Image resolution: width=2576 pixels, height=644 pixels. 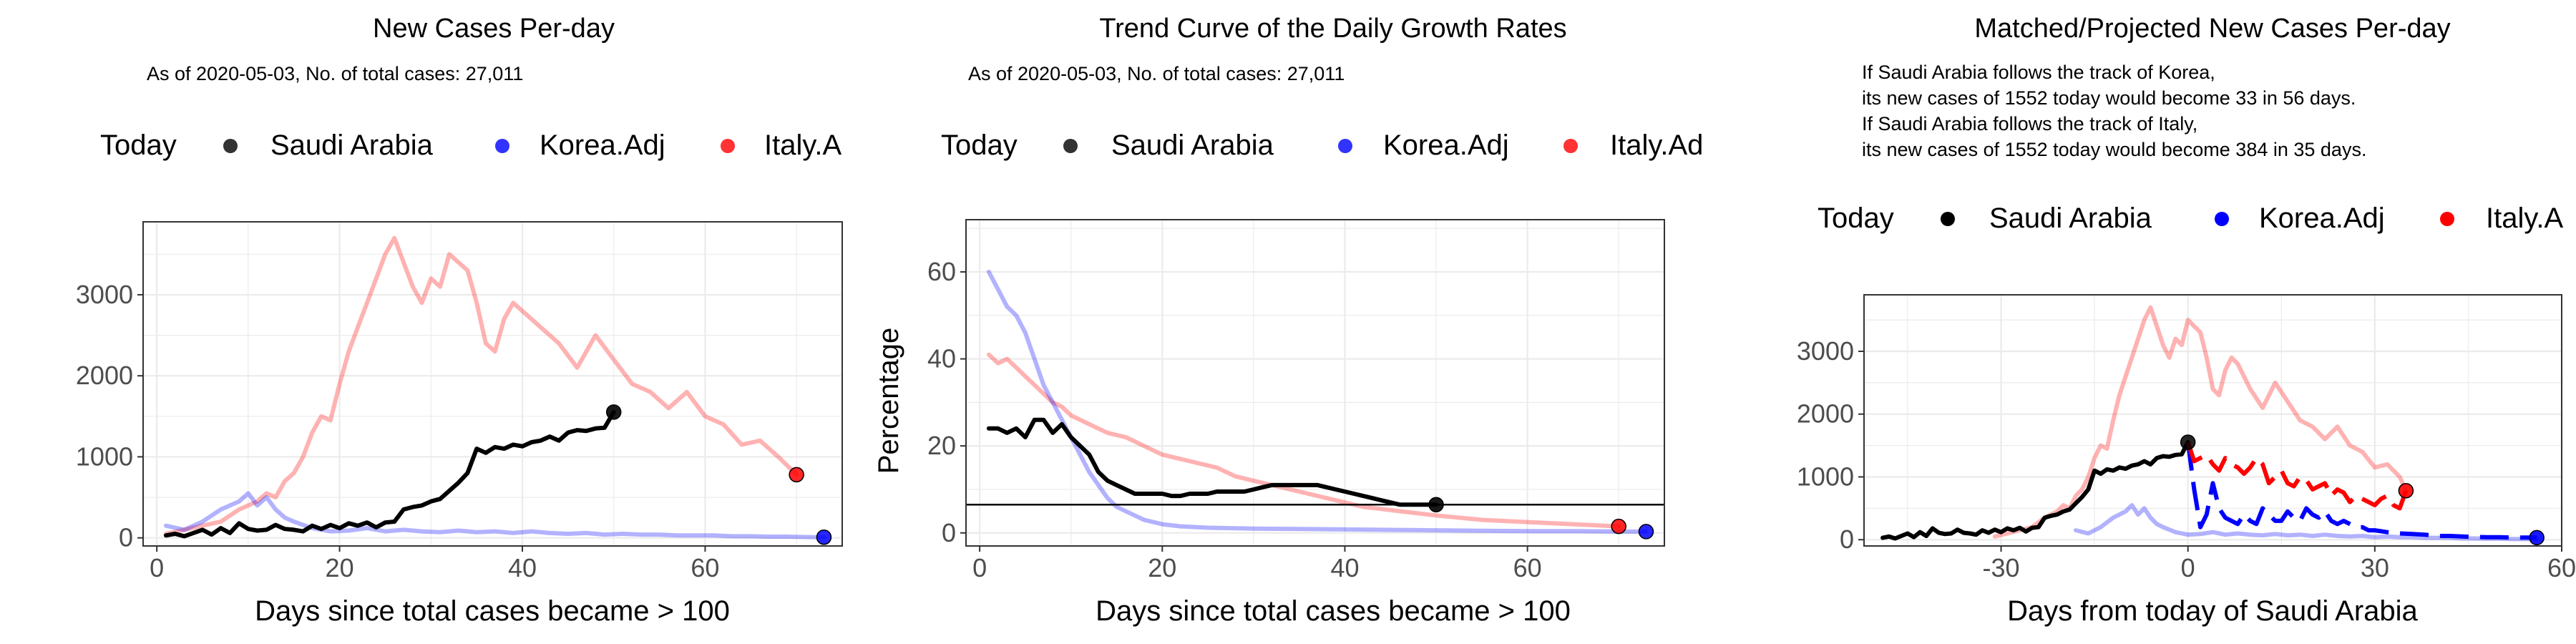 What do you see at coordinates (230, 146) in the screenshot?
I see `panel1-legend-saudi-key` at bounding box center [230, 146].